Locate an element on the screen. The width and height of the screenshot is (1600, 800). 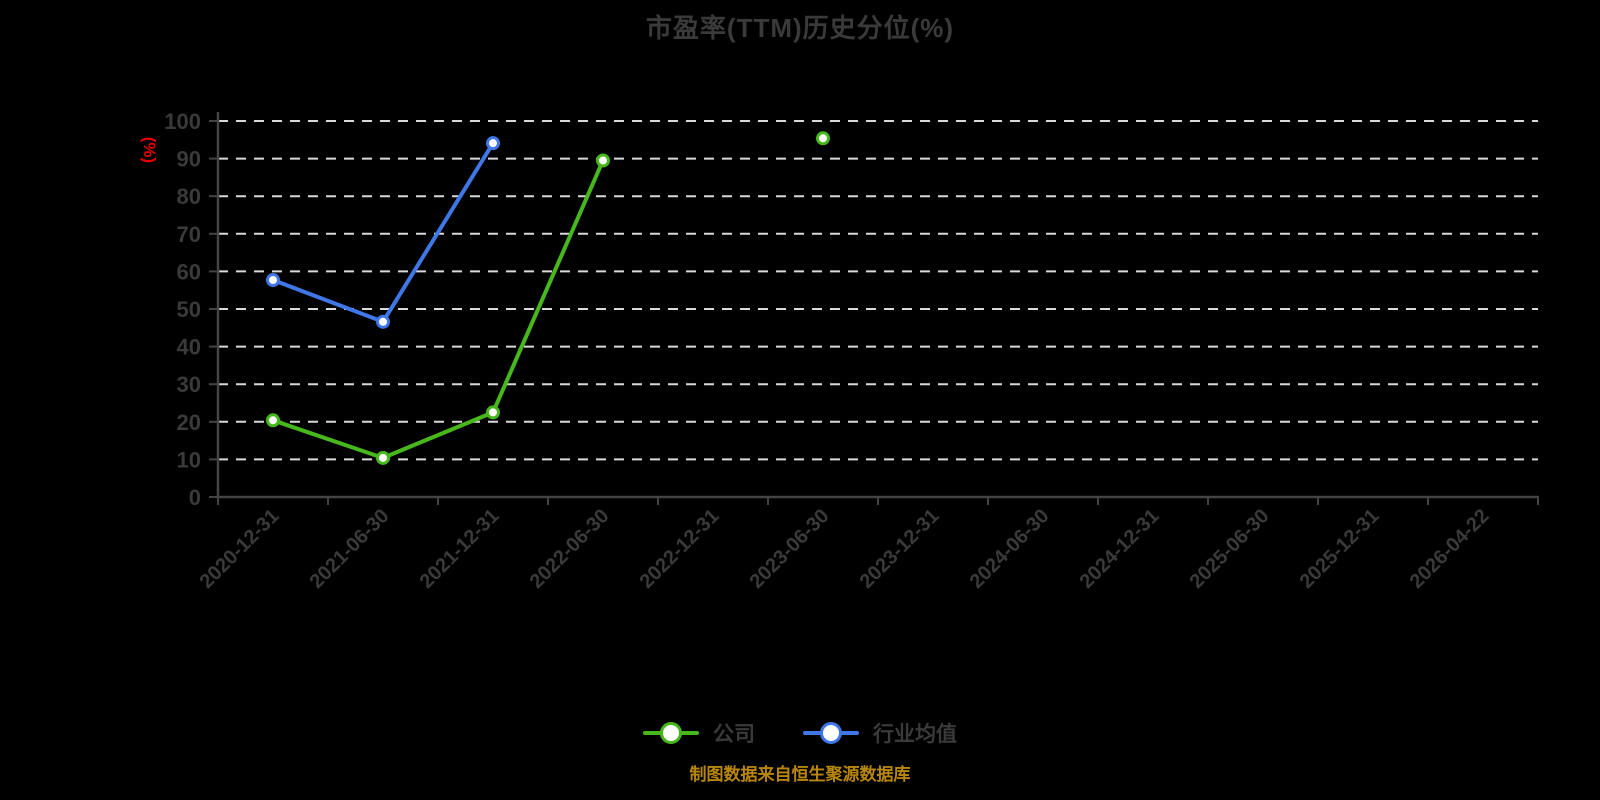
legend-item-company: 公司 is located at coordinates (699, 733).